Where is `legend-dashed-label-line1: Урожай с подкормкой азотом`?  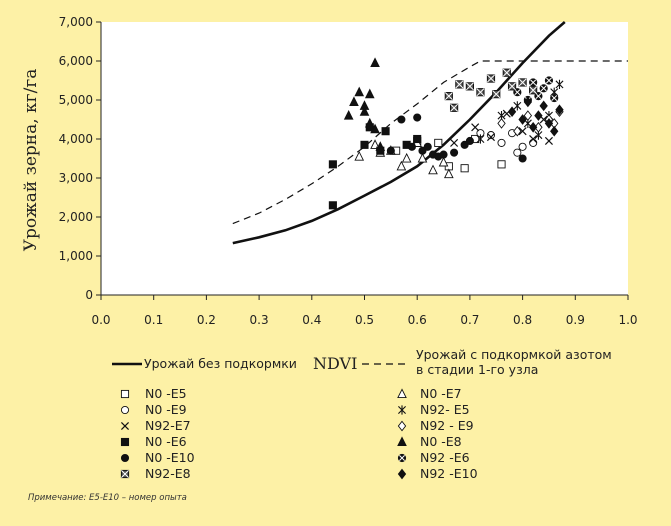 legend-dashed-label-line1: Урожай с подкормкой азотом is located at coordinates (514, 354).